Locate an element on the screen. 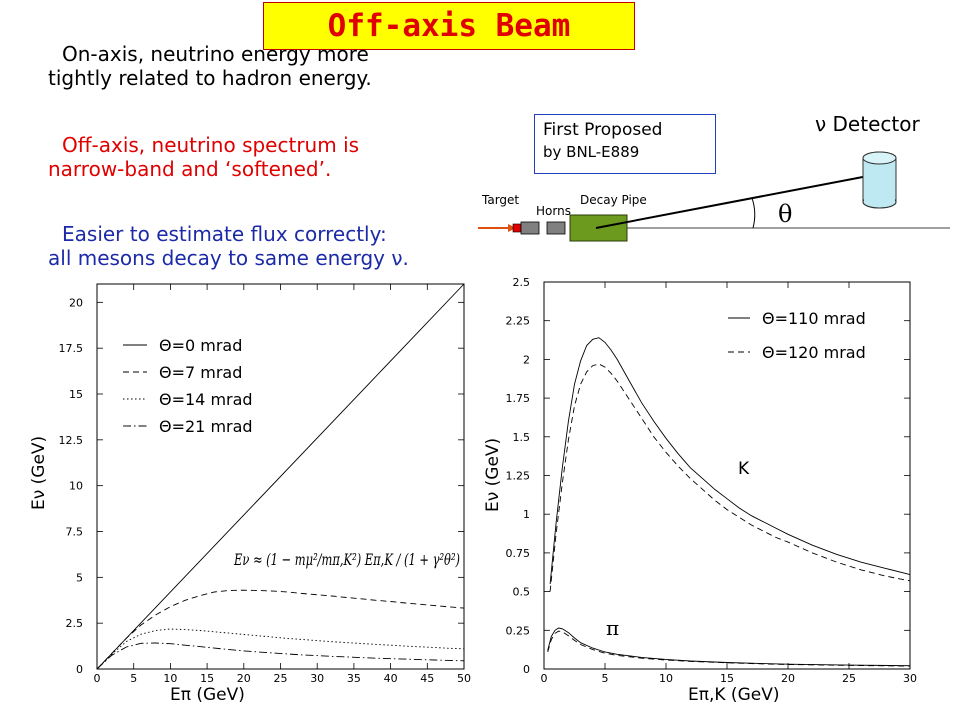 The height and width of the screenshot is (720, 960). legend-entry-0: Θ=0 mrad is located at coordinates (200, 345).